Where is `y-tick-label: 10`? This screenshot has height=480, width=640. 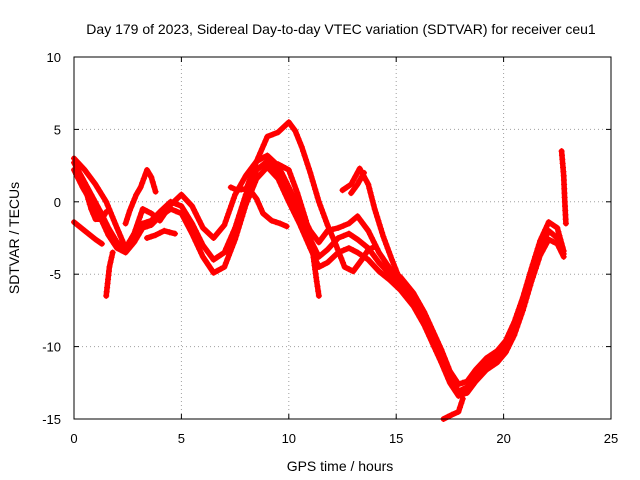 y-tick-label: 10 is located at coordinates (54, 57).